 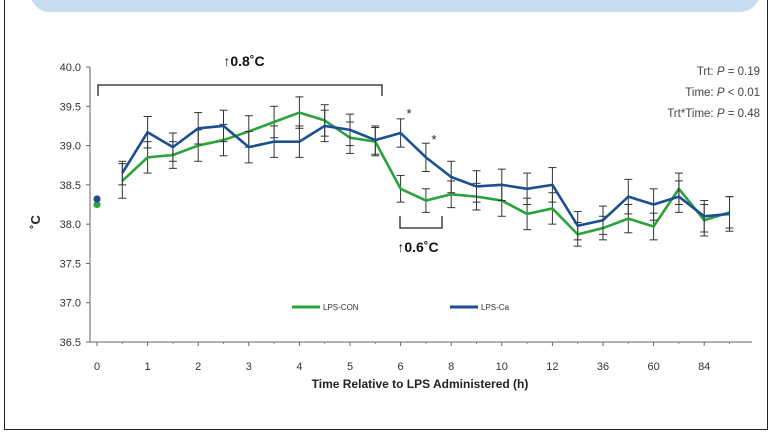 I want to click on y-tick-label: 38.5, so click(x=70, y=186).